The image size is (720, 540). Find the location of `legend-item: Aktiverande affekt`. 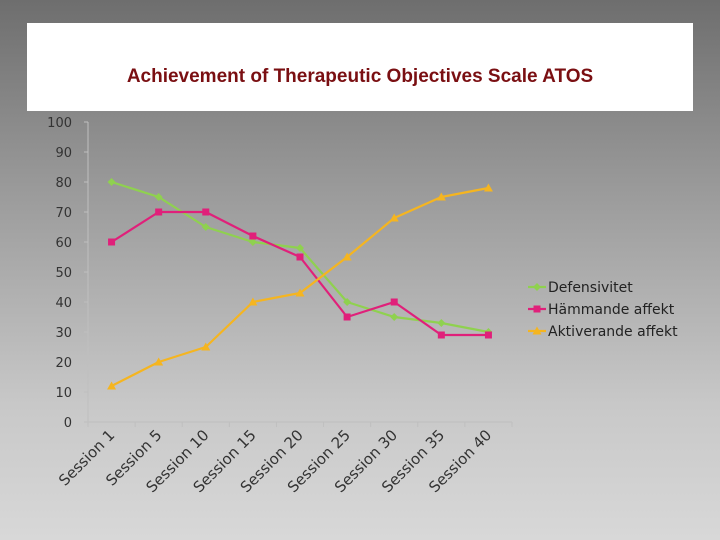

legend-item: Aktiverande affekt is located at coordinates (603, 332).